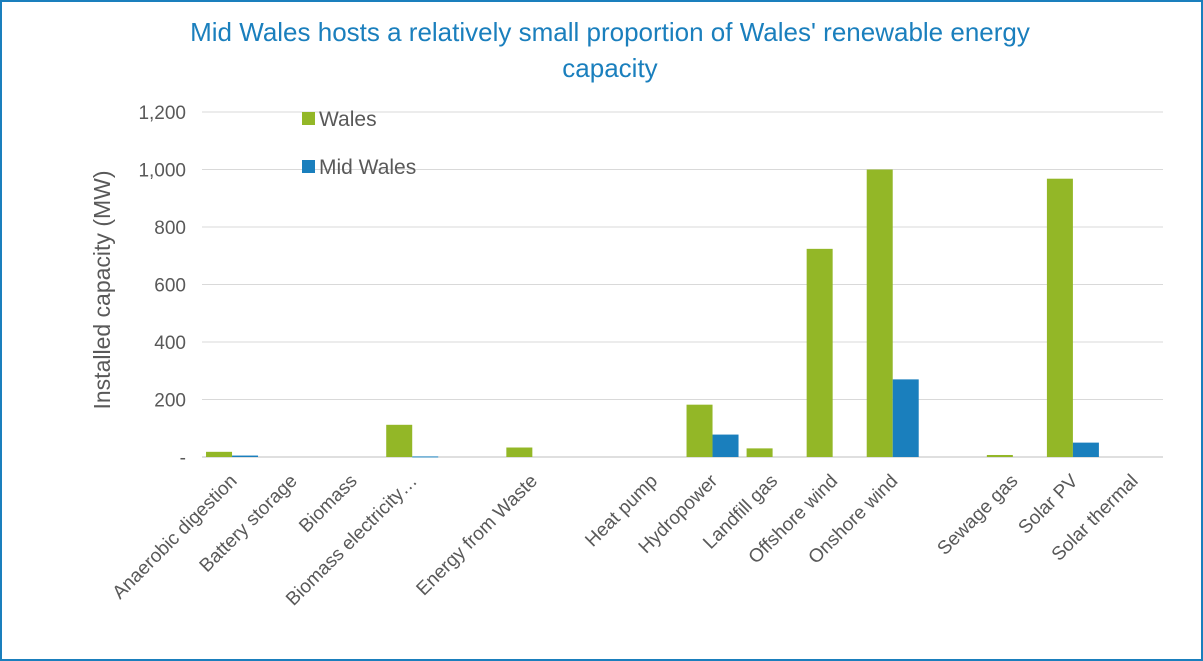  Describe the element at coordinates (359, 143) in the screenshot. I see `legend: Wales Mid Wales` at that location.